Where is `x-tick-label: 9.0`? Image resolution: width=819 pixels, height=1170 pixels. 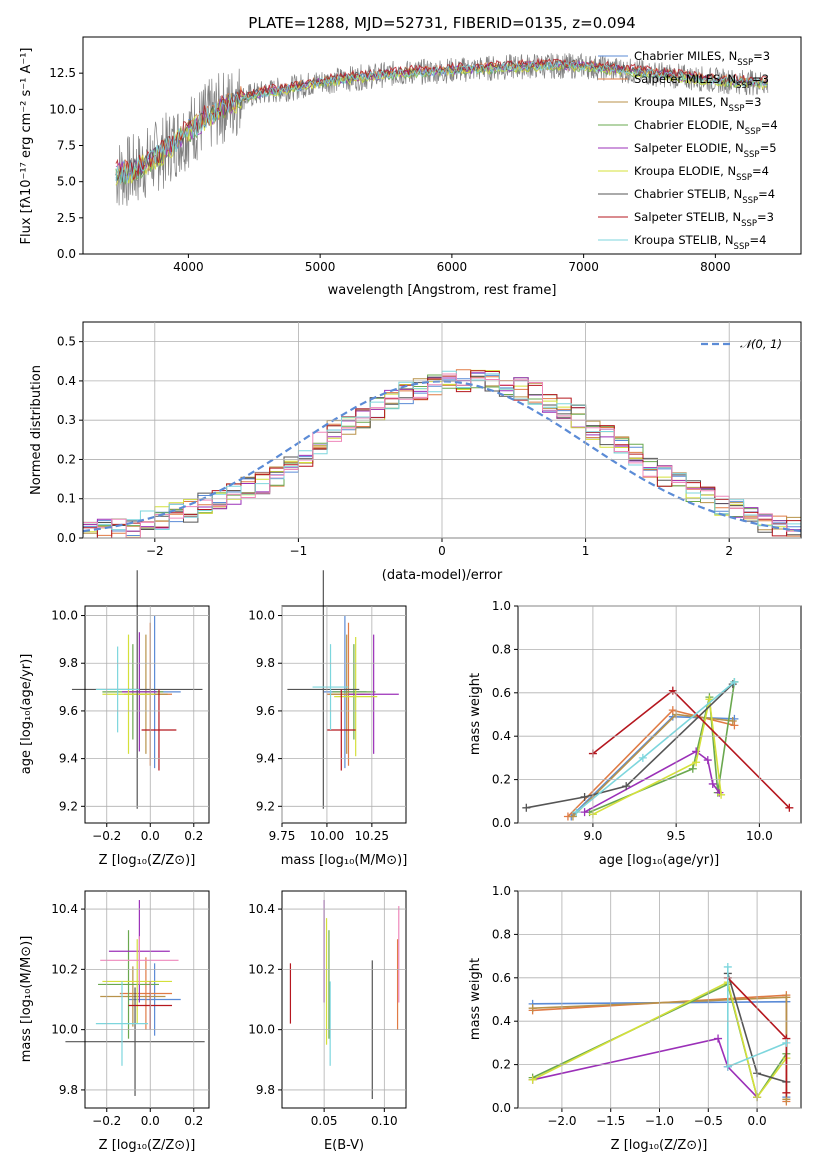 x-tick-label: 9.0 is located at coordinates (592, 836).